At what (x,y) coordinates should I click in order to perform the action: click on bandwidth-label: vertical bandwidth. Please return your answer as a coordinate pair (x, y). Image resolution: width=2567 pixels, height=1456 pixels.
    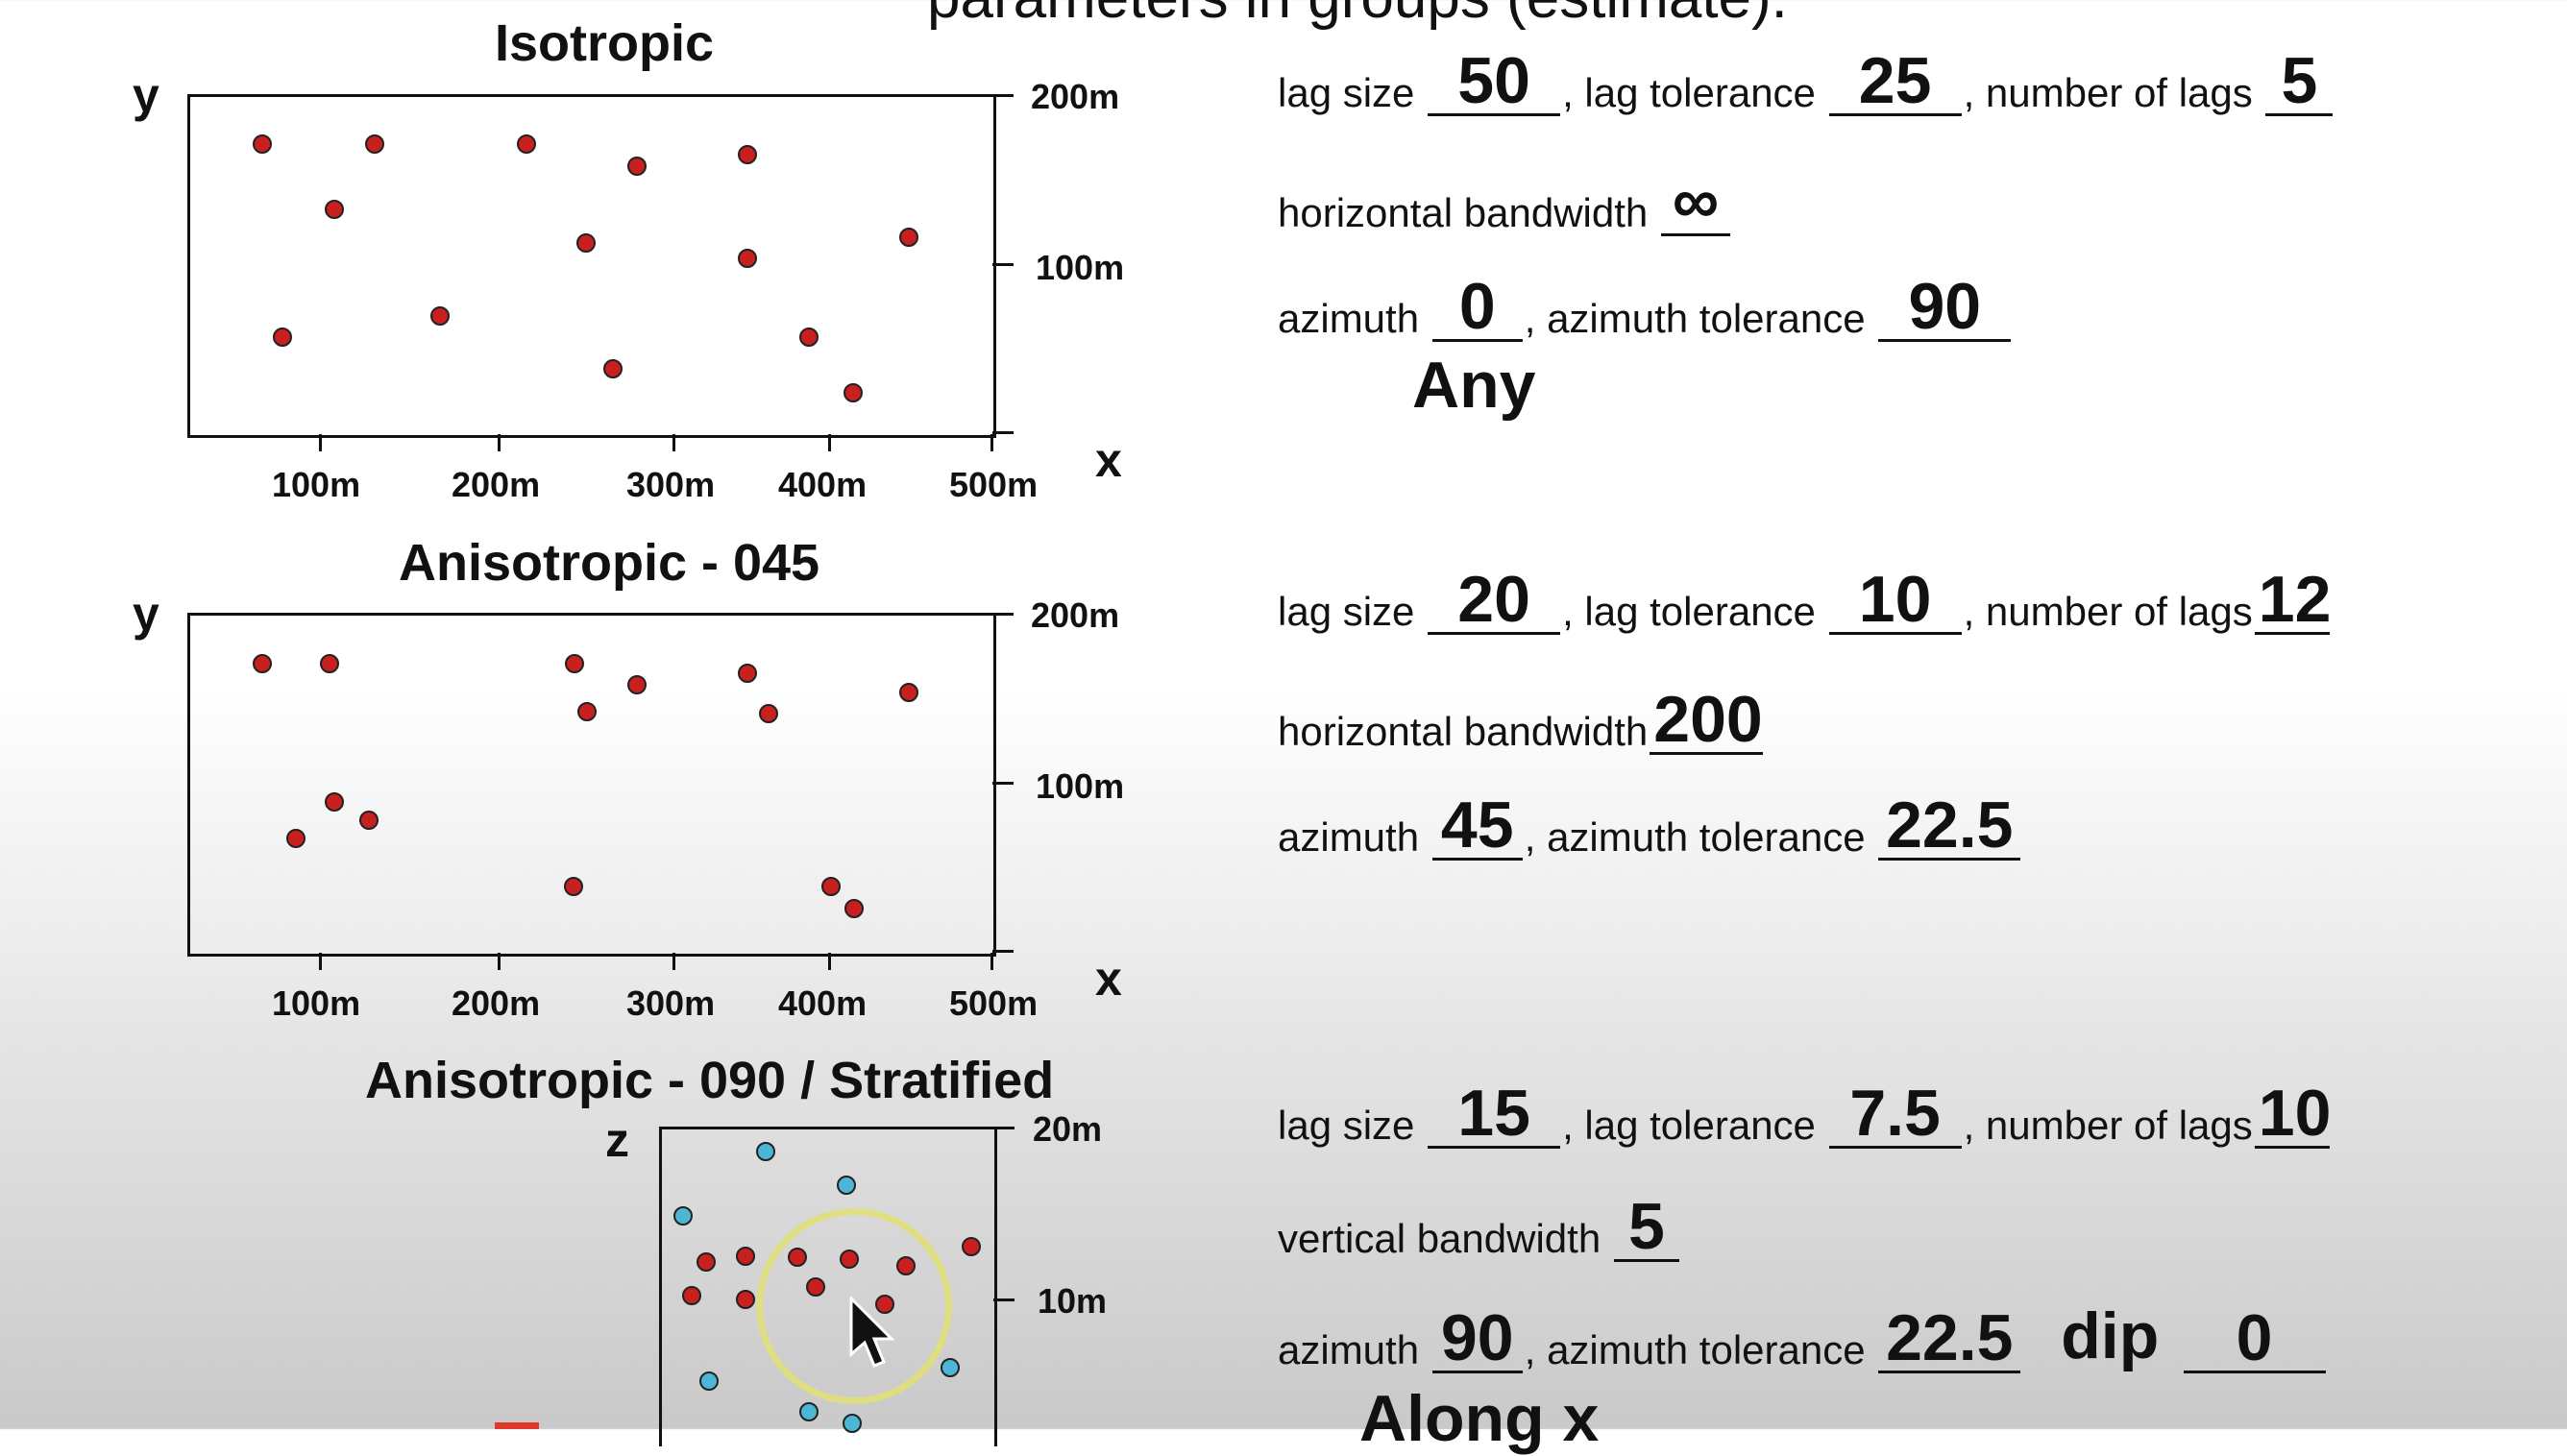
    Looking at the image, I should click on (1439, 1239).